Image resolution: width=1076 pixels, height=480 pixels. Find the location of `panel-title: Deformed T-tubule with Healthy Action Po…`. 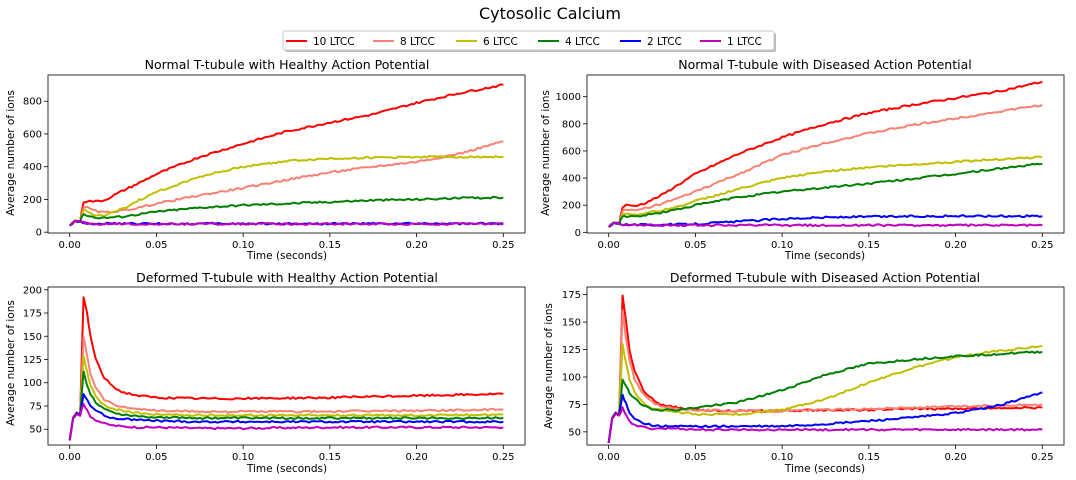

panel-title: Deformed T-tubule with Healthy Action Po… is located at coordinates (287, 277).